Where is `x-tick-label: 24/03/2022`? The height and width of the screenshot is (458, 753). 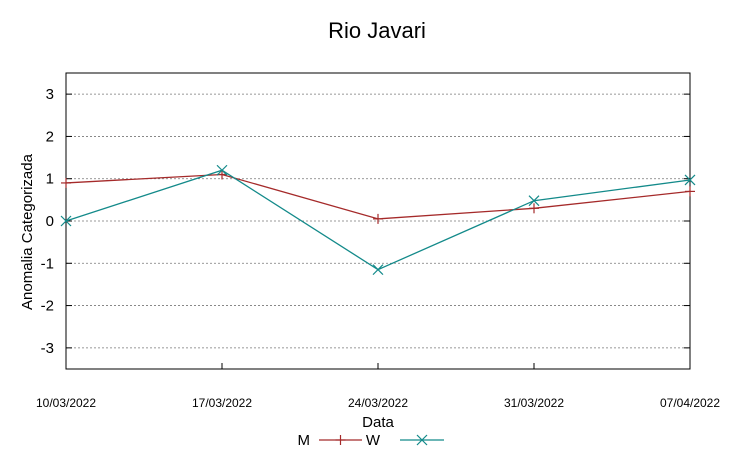
x-tick-label: 24/03/2022 is located at coordinates (378, 403).